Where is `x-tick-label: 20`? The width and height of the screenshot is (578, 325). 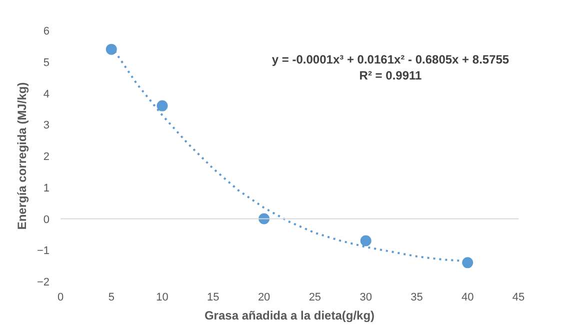
x-tick-label: 20 is located at coordinates (264, 298).